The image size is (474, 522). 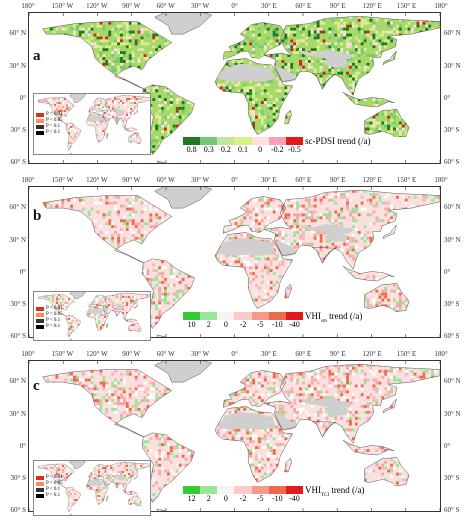 What do you see at coordinates (165, 180) in the screenshot?
I see `longitude-tick: 60° W` at bounding box center [165, 180].